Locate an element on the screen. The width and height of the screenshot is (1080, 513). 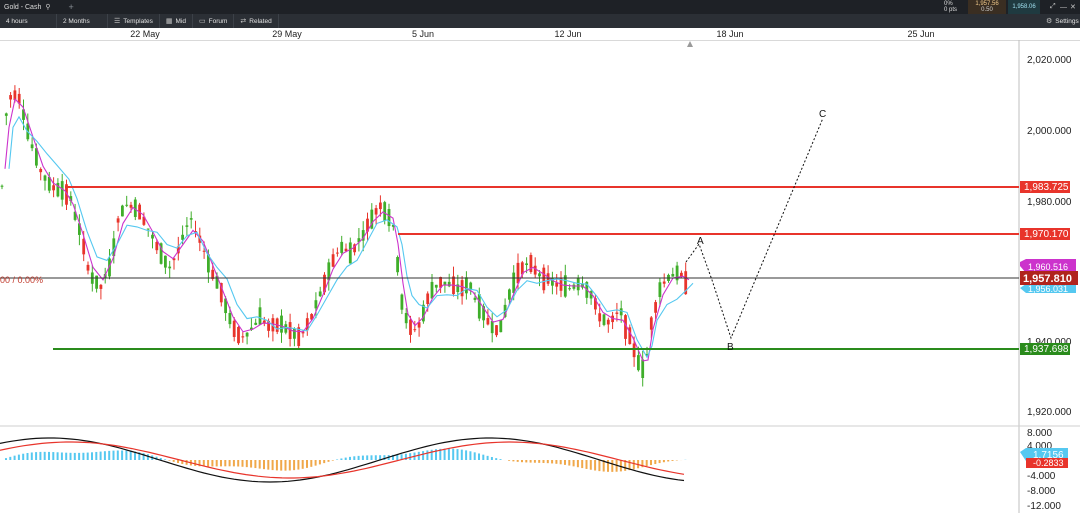
scroll-handle-icon is located at coordinates (690, 44).